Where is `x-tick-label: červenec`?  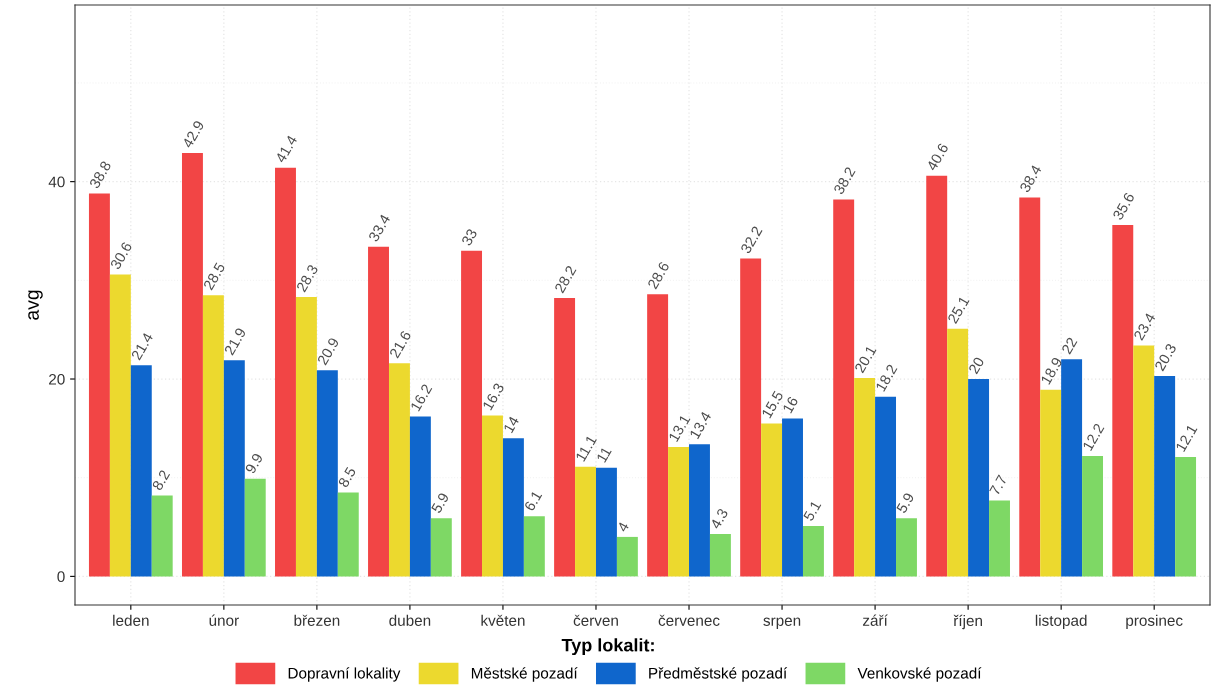
x-tick-label: červenec is located at coordinates (689, 620).